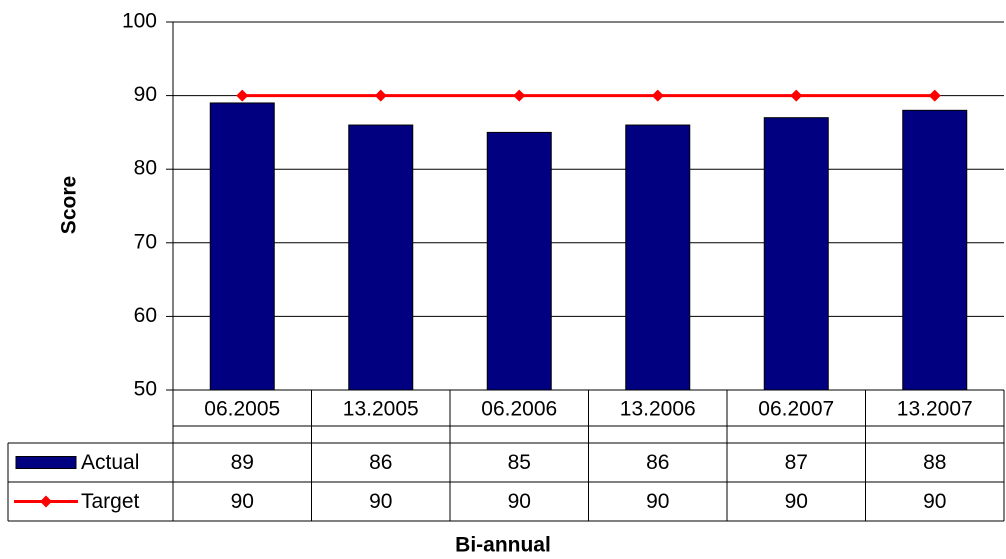 The height and width of the screenshot is (559, 1006). I want to click on x-axis-title: Bi-annual, so click(503, 545).